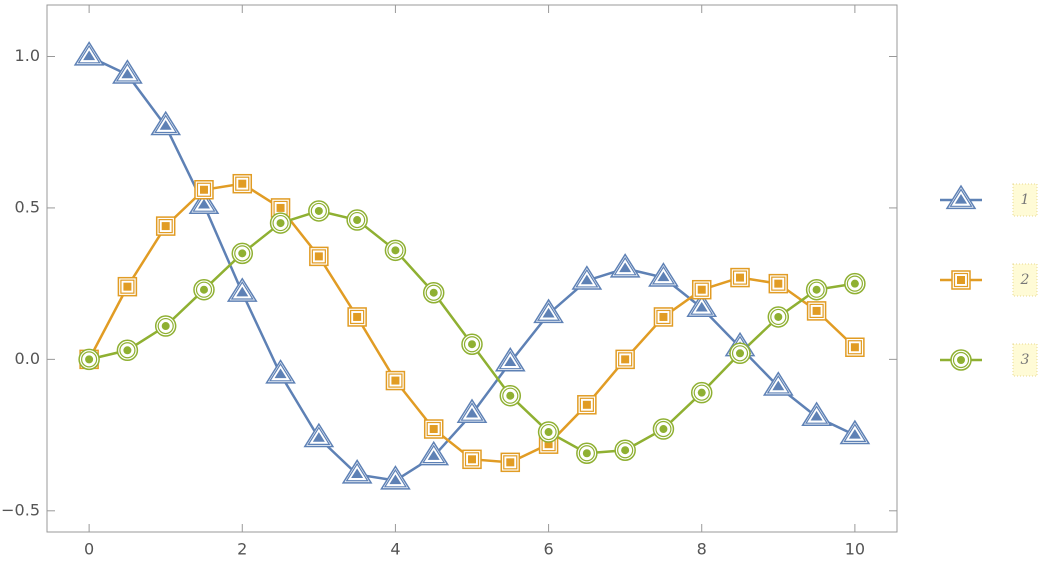  I want to click on legend-label: 2, so click(1025, 280).